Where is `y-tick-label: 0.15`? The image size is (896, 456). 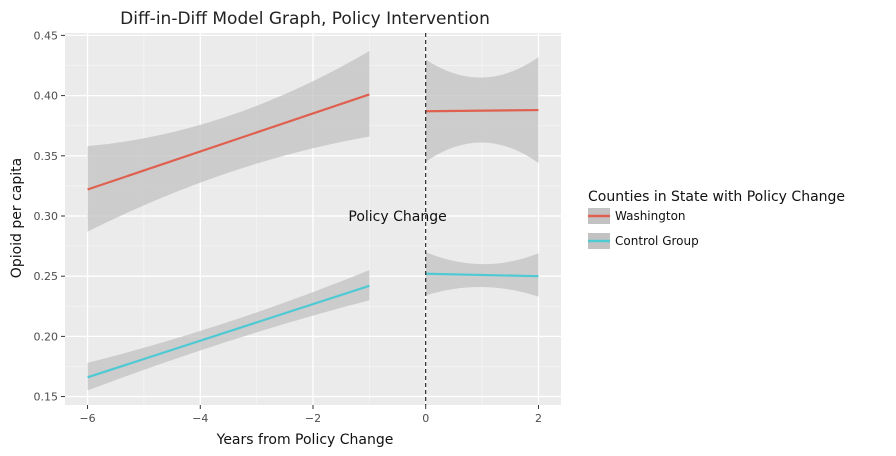
y-tick-label: 0.15 is located at coordinates (46, 397).